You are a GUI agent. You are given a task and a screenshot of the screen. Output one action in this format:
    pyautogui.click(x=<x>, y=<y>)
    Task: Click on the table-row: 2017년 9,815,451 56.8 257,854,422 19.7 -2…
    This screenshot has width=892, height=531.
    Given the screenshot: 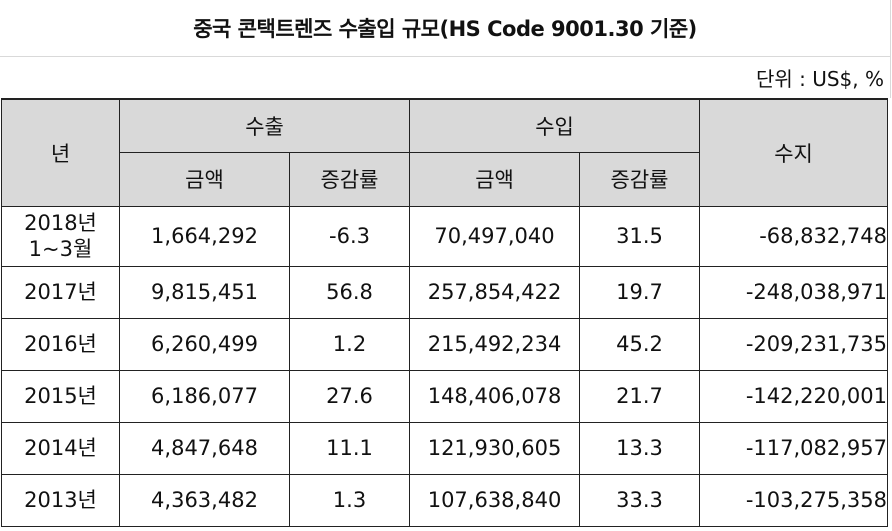 What is the action you would take?
    pyautogui.click(x=445, y=292)
    